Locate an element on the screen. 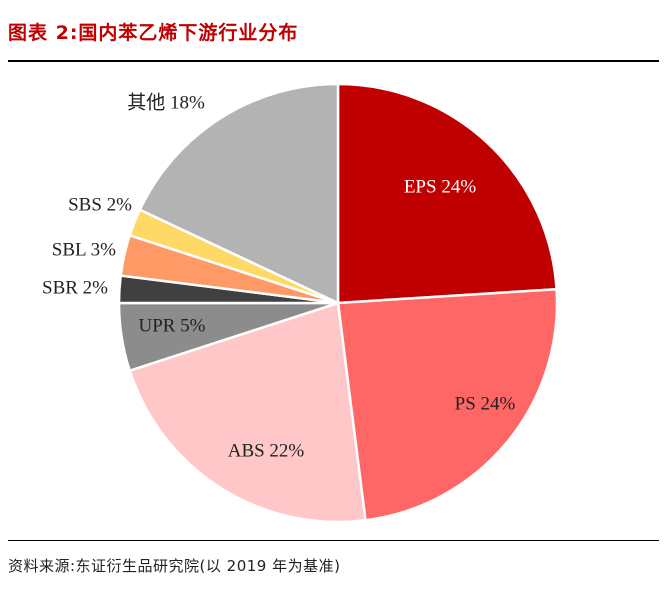 Image resolution: width=667 pixels, height=594 pixels. slice-label-abs: ABS 22% is located at coordinates (266, 450).